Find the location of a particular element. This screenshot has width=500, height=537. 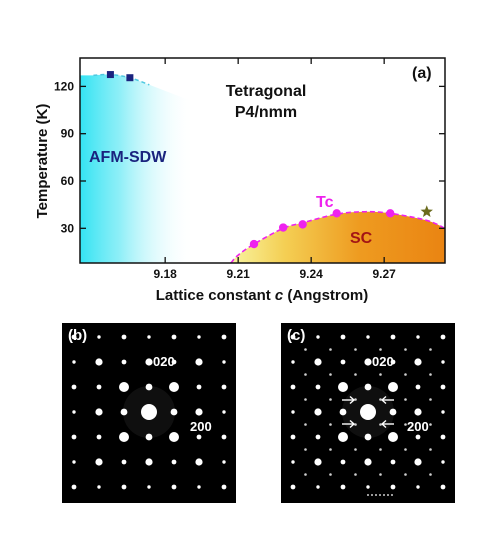

x-axis-title: Lattice constant c (Angstrom) is located at coordinates (262, 295).